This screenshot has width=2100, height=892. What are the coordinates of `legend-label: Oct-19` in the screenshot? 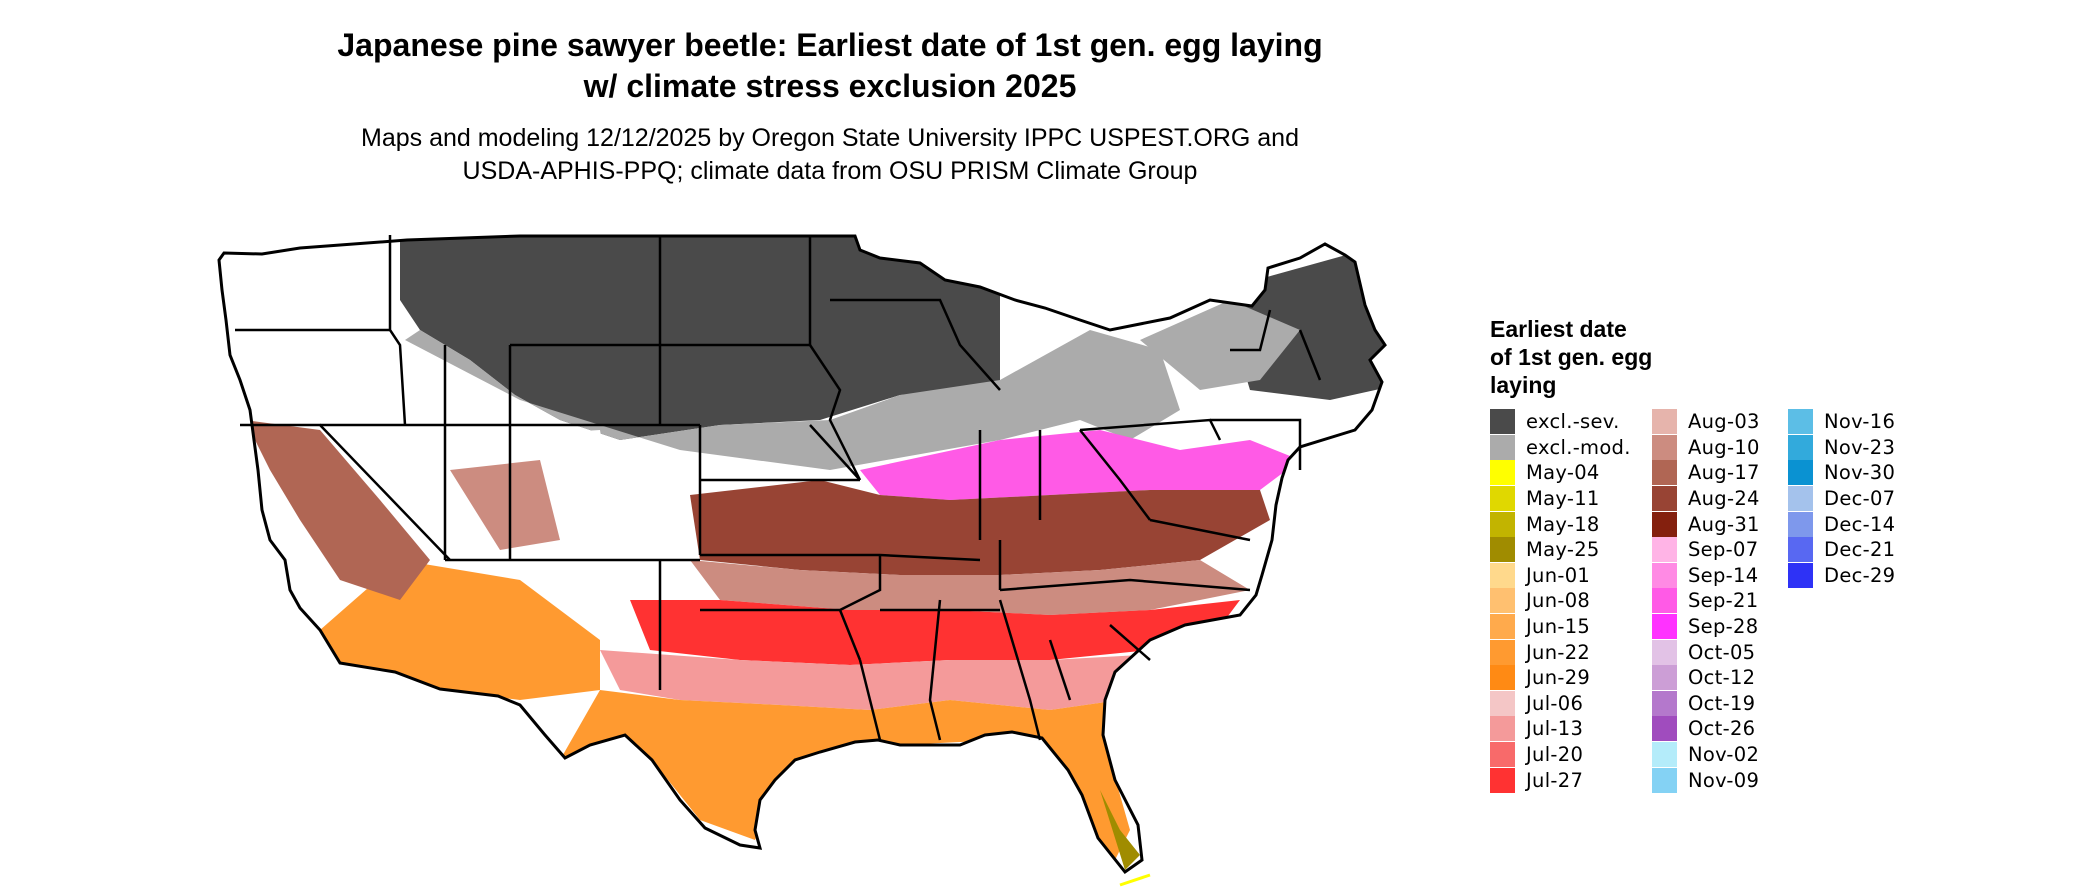 It's located at (1722, 703).